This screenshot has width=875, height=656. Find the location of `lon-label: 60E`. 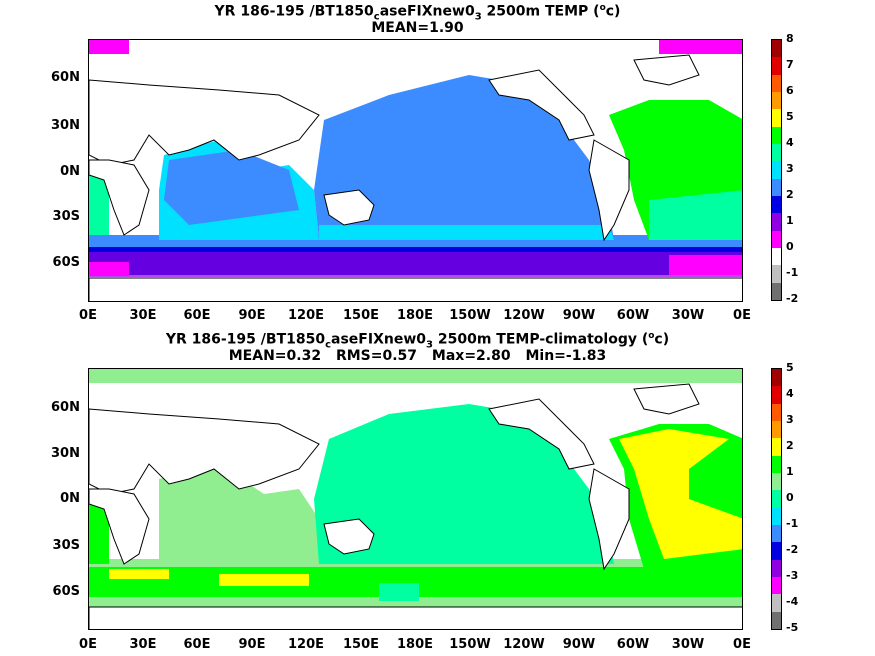

lon-label: 60E is located at coordinates (197, 315).